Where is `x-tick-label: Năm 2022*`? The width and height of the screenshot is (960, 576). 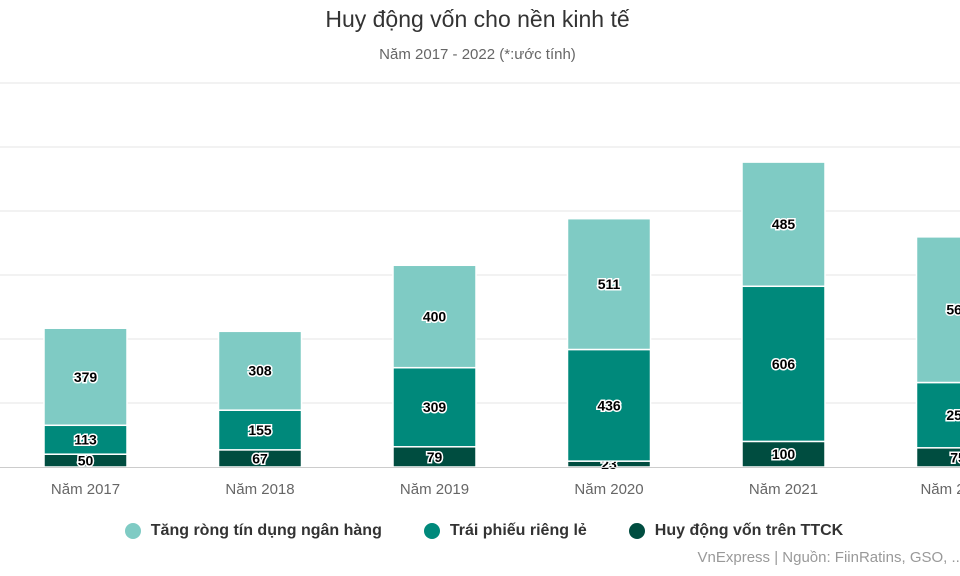 x-tick-label: Năm 2022* is located at coordinates (940, 489).